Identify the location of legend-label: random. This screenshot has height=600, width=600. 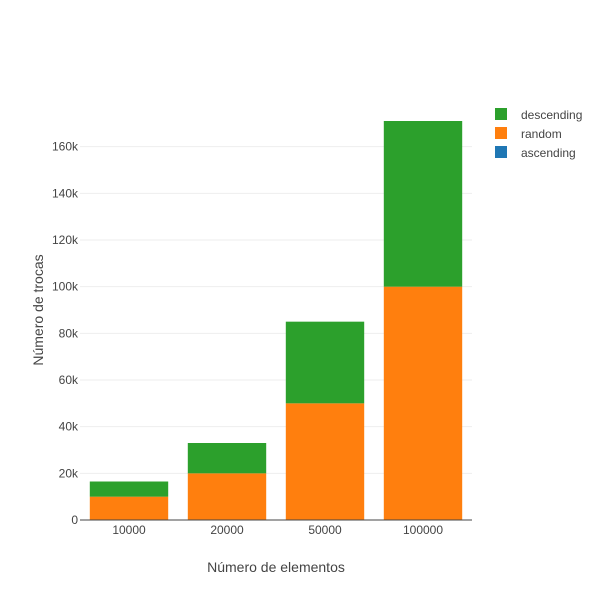
(541, 134).